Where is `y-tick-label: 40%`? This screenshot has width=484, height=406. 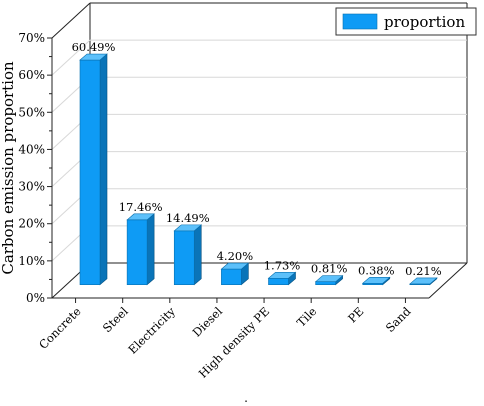 y-tick-label: 40% is located at coordinates (31, 149).